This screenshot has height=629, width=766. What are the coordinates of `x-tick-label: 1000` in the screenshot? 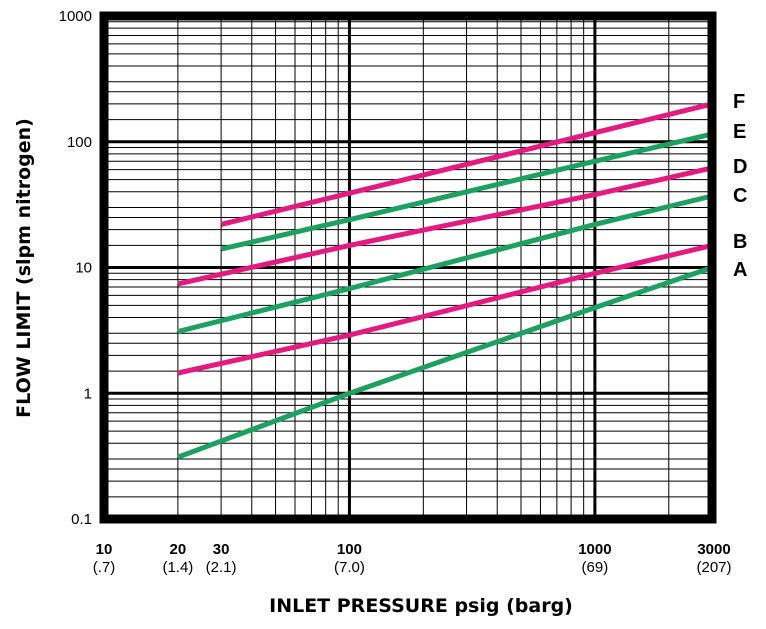 It's located at (594, 549).